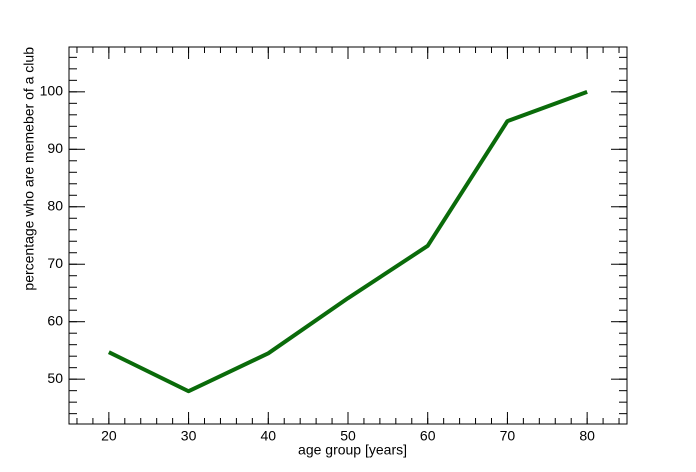 This screenshot has width=696, height=472. What do you see at coordinates (268, 436) in the screenshot?
I see `x-tick-label: 40` at bounding box center [268, 436].